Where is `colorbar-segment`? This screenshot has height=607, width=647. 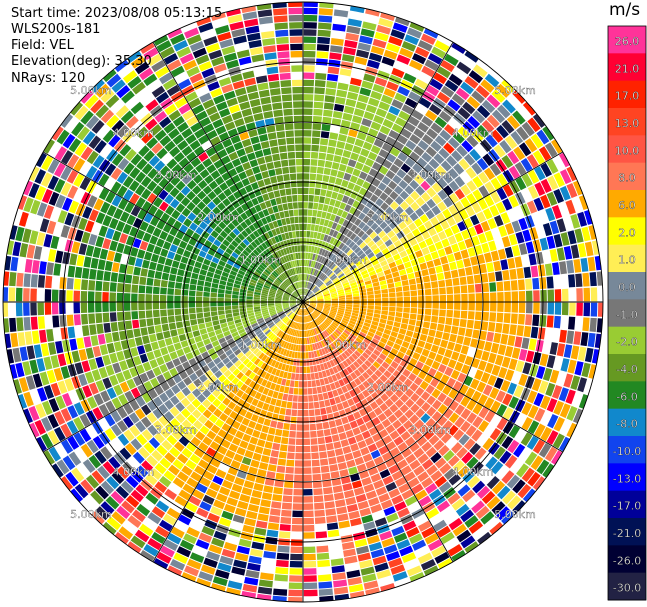 colorbar-segment is located at coordinates (627, 149).